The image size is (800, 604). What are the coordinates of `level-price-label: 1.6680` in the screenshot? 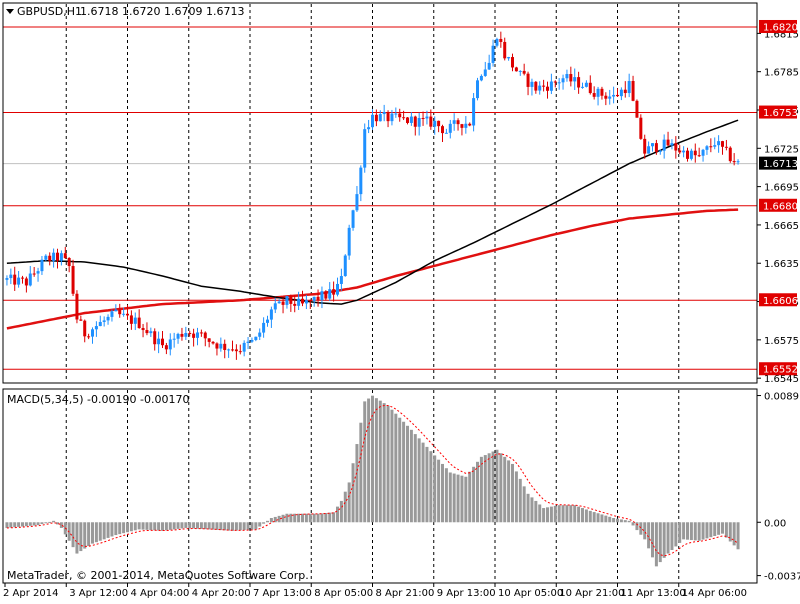 It's located at (780, 206).